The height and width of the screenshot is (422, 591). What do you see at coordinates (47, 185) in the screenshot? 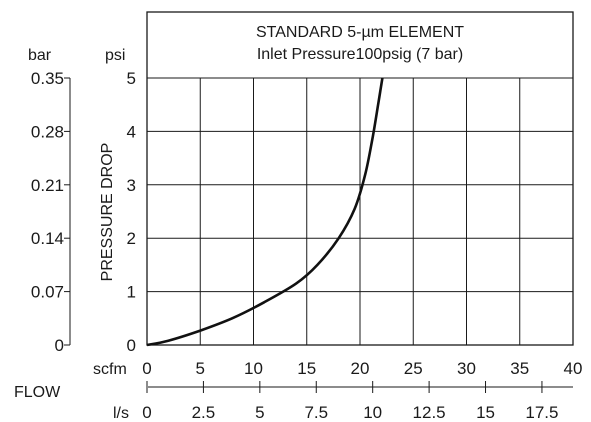
I see `bar-tick-label: 0.21` at bounding box center [47, 185].